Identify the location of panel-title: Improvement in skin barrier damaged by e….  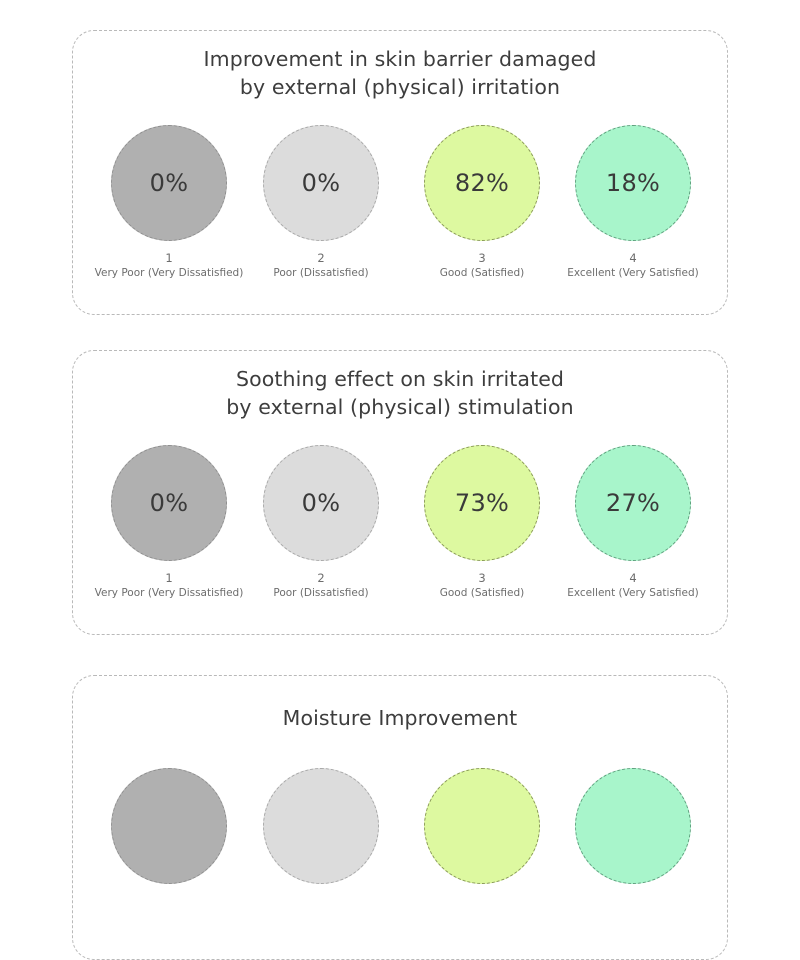
(400, 73).